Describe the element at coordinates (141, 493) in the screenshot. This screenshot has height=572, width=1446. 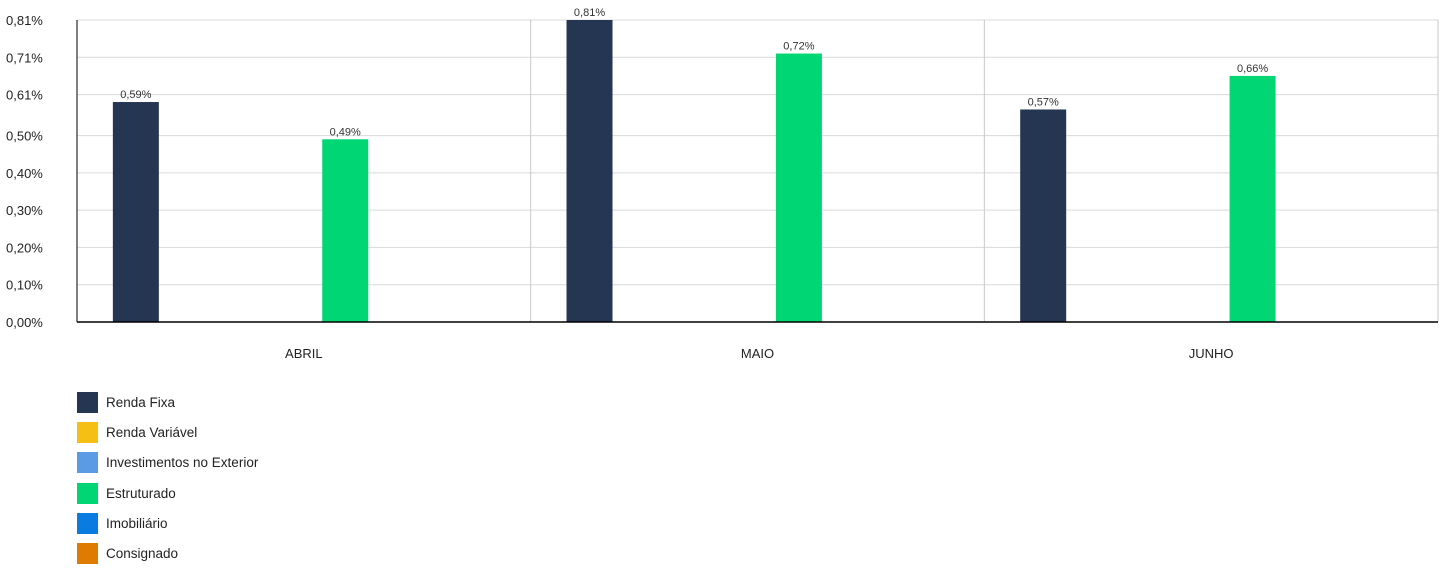
I see `legend-label: Estruturado` at that location.